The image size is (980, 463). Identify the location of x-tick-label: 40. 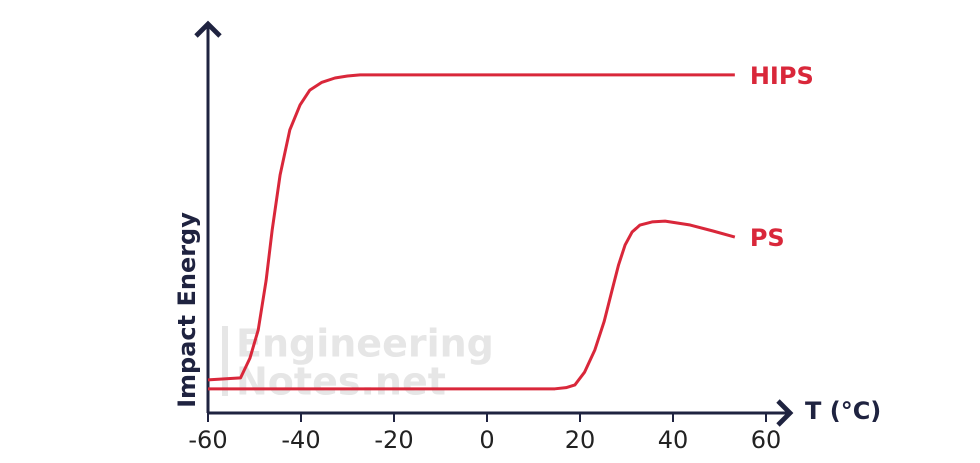
(673, 440).